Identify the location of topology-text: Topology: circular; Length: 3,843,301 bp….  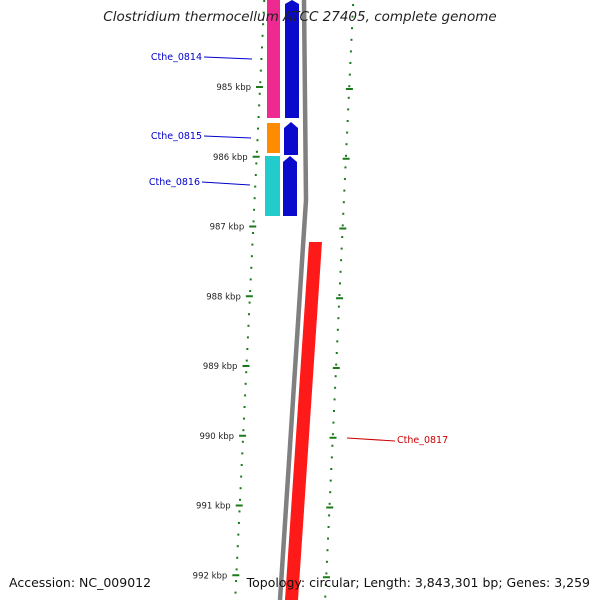
(418, 582).